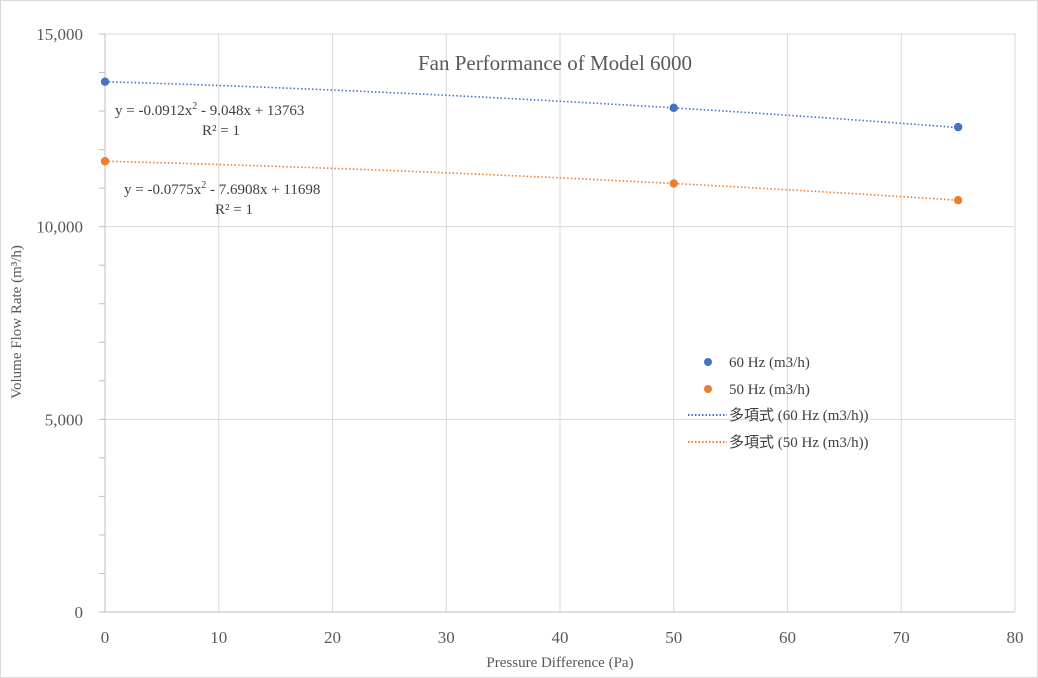  Describe the element at coordinates (263, 190) in the screenshot. I see `trendline-equation-50hz-suffix: - 7.6908x + 11698` at that location.